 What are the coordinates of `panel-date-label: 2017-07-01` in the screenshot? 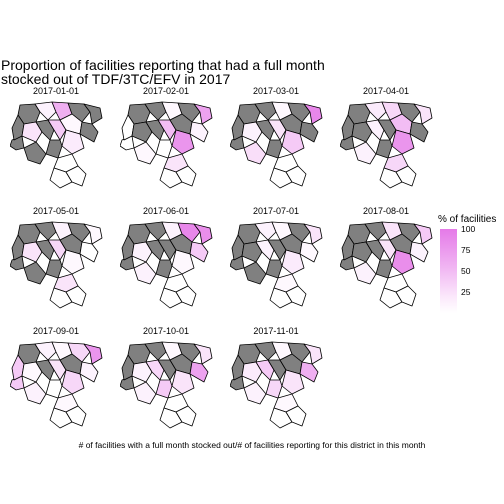 It's located at (276, 211).